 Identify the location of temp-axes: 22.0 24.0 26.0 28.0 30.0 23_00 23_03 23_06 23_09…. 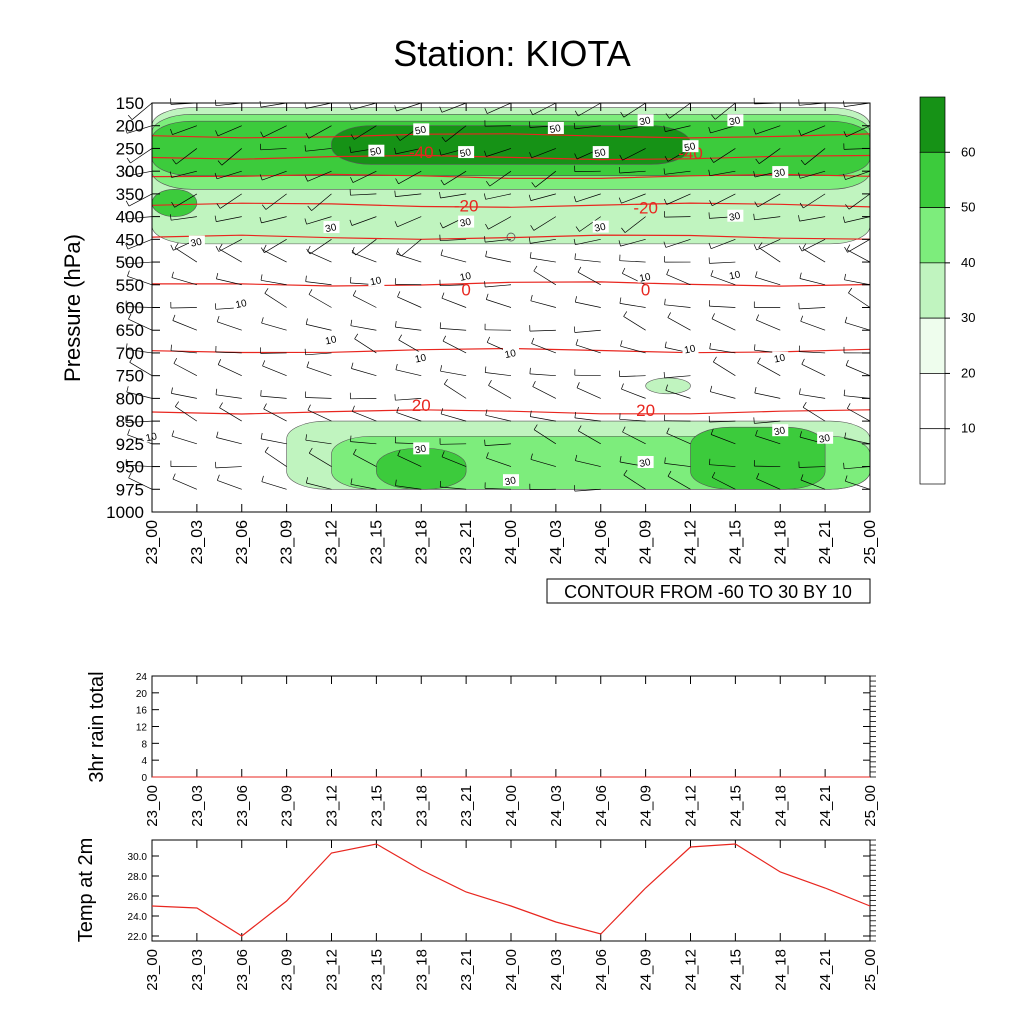
(503, 915).